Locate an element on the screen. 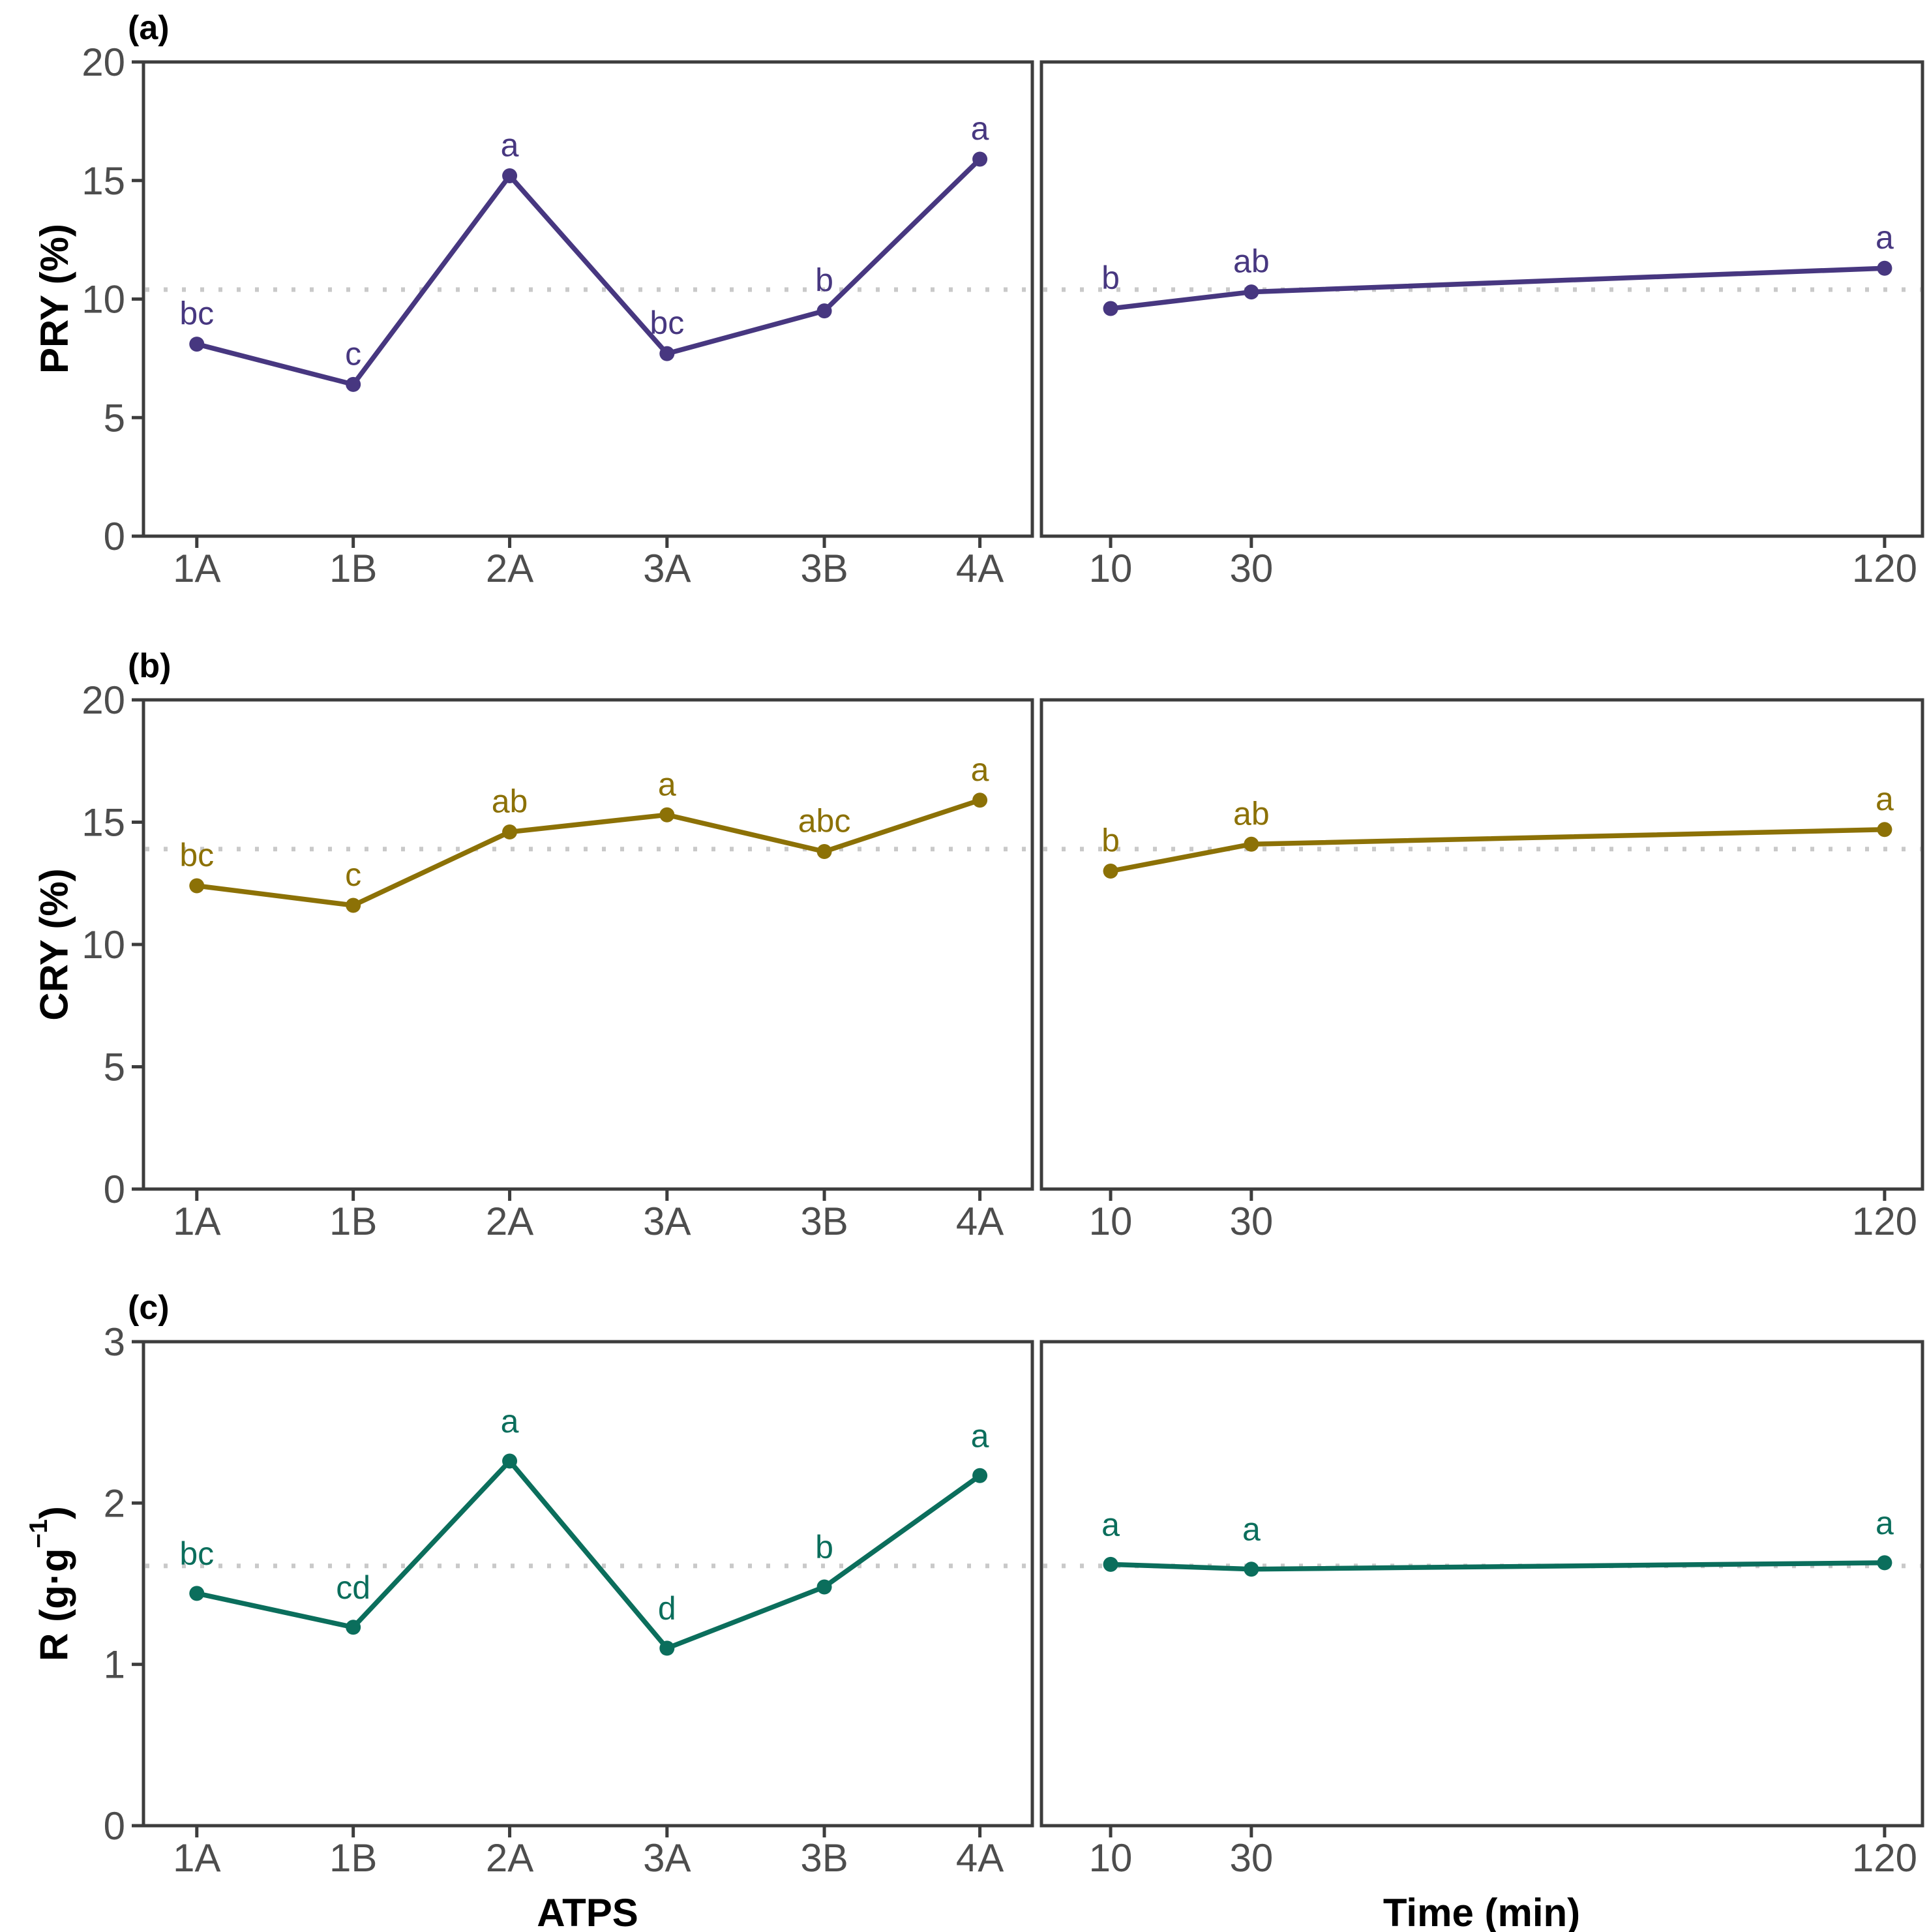 This screenshot has height=1932, width=1929. sig-letter-c-right-0: a is located at coordinates (1110, 1525).